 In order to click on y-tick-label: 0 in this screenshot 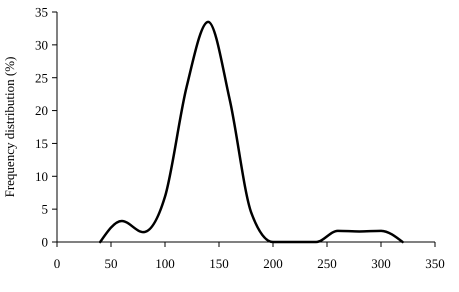, I will do `click(45, 242)`.